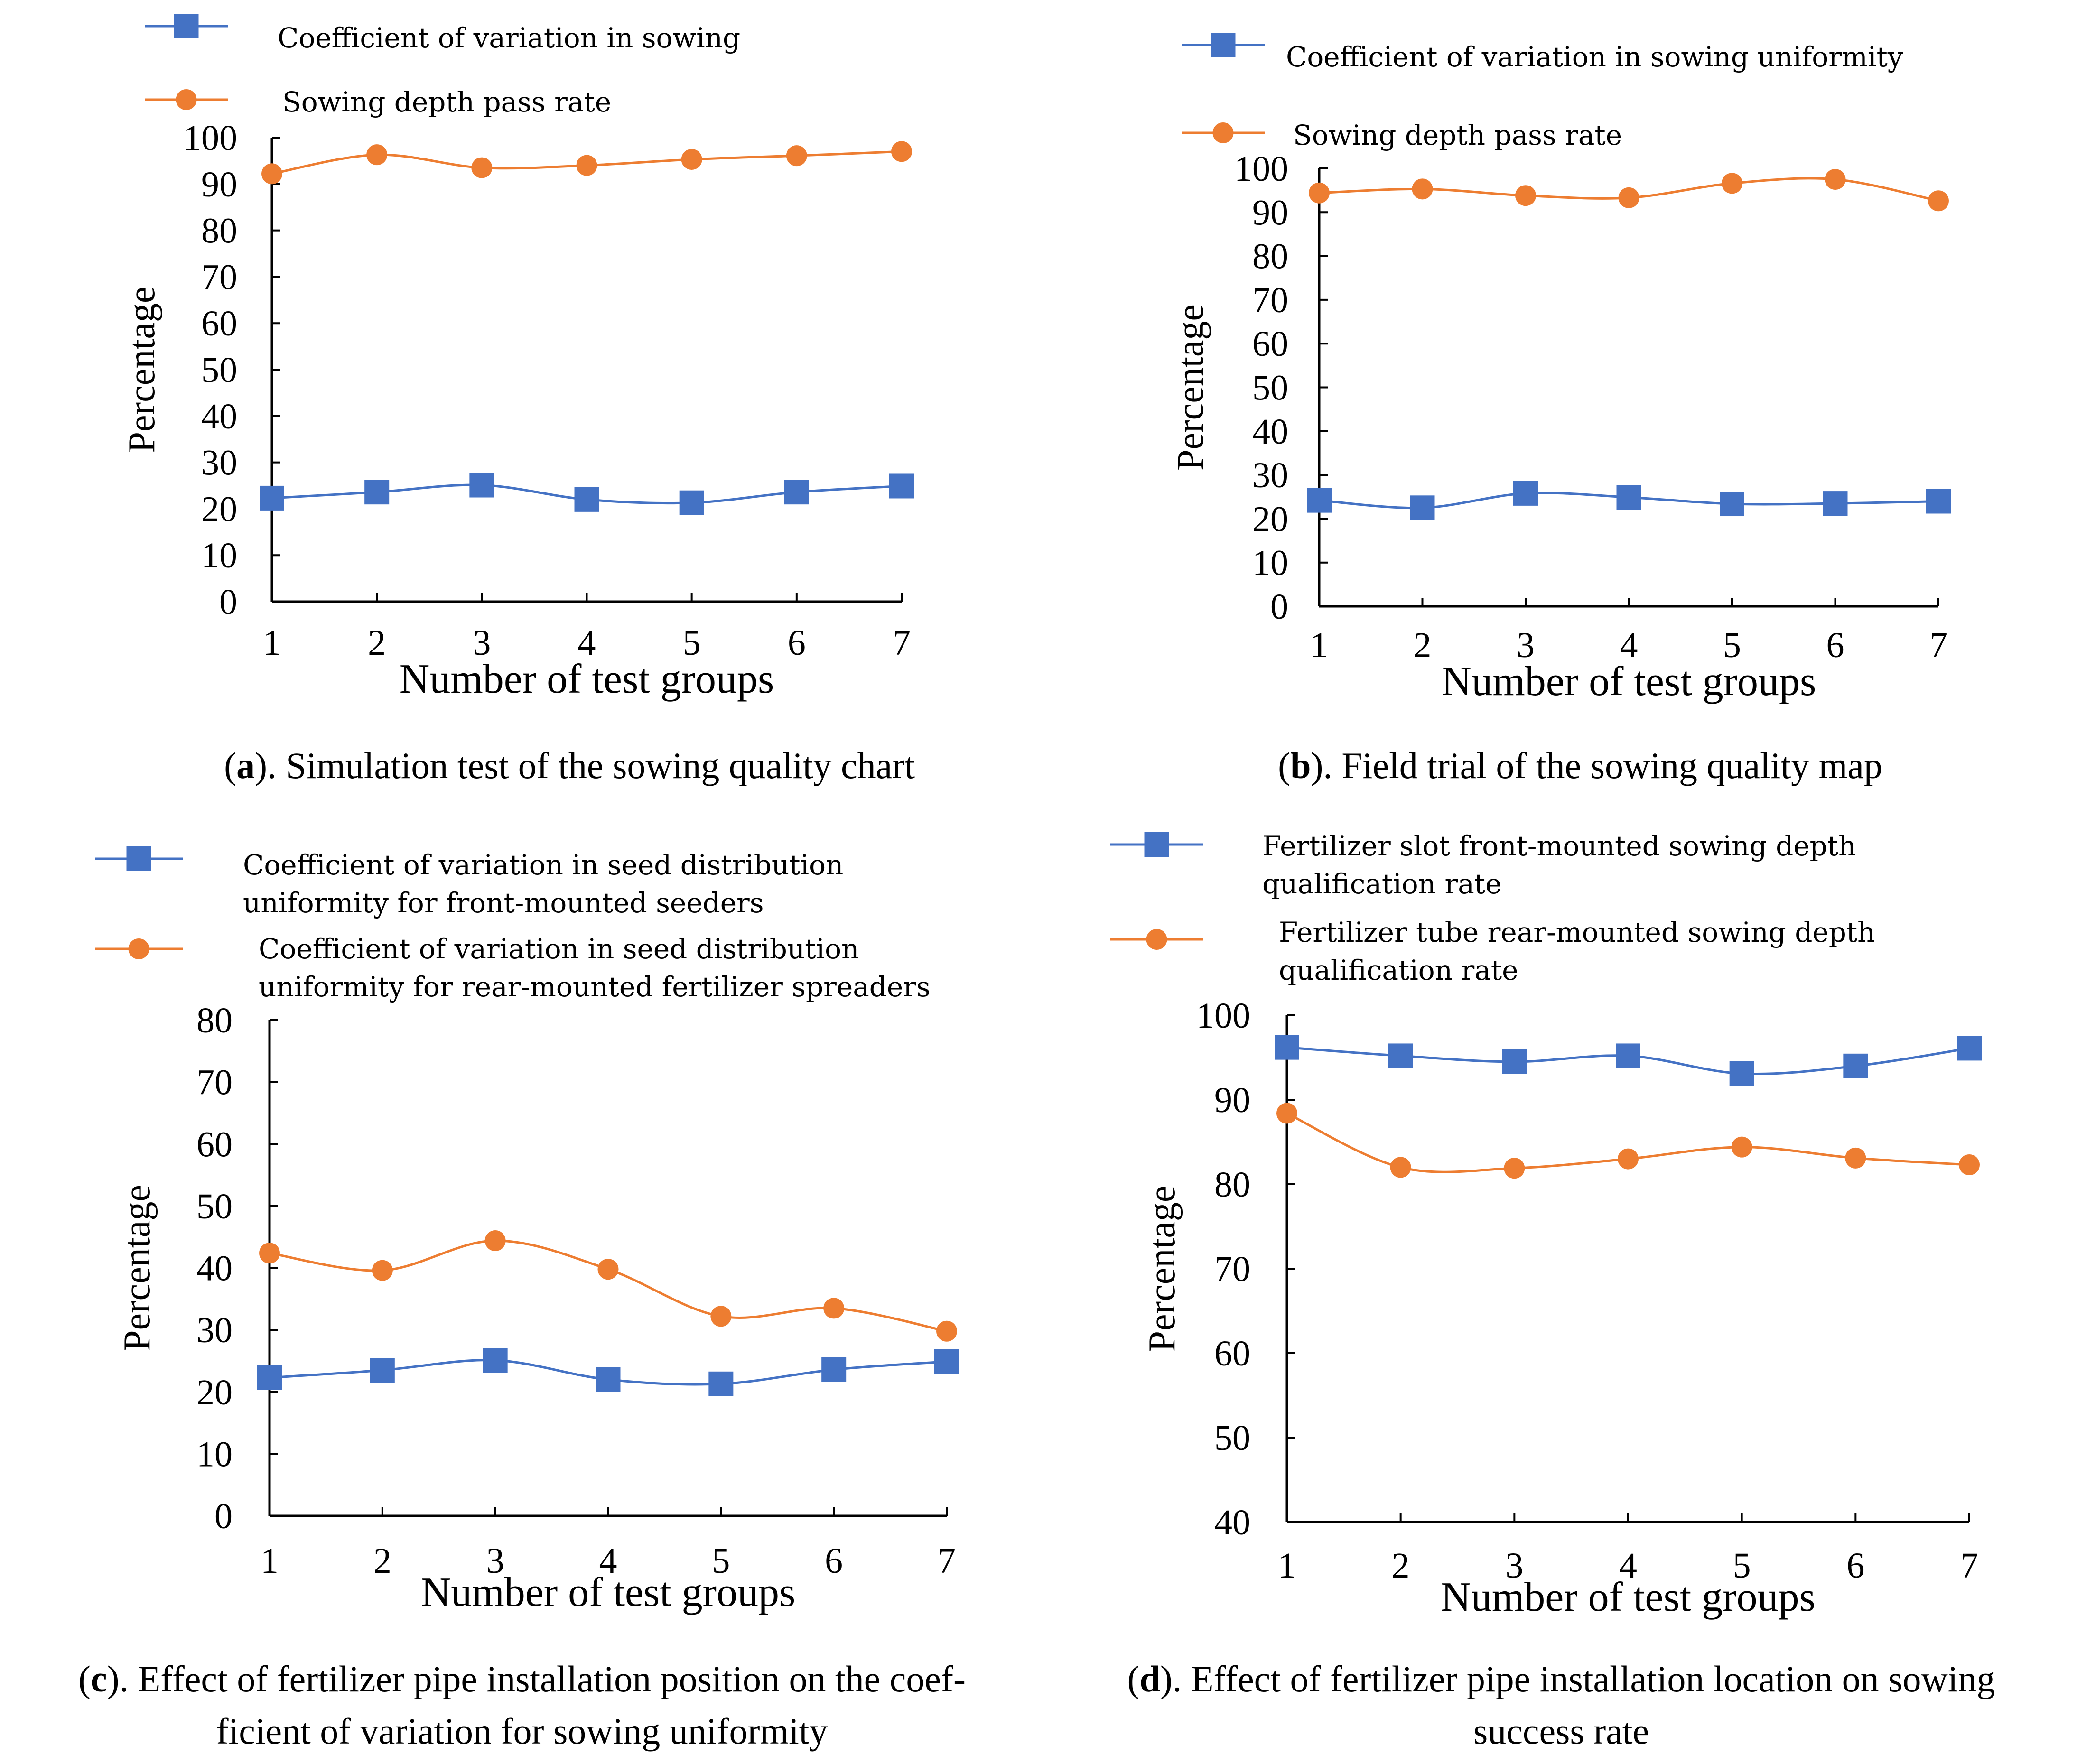 This screenshot has height=1764, width=2077. Describe the element at coordinates (215, 1144) in the screenshot. I see `y-tick-label: 60` at that location.